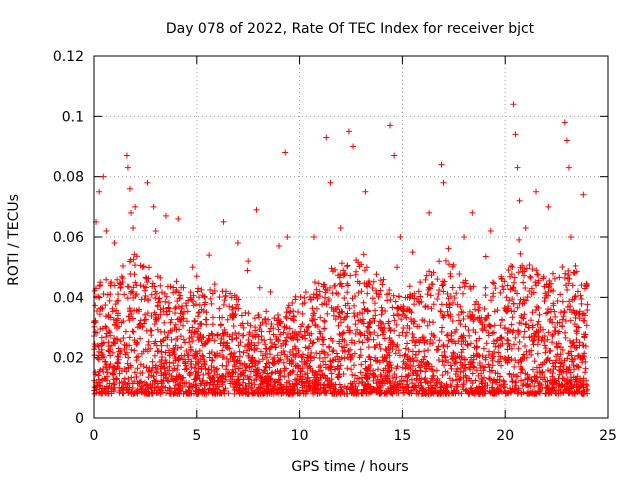 The width and height of the screenshot is (640, 480). What do you see at coordinates (349, 467) in the screenshot?
I see `x-axis-label: GPS time / hours` at bounding box center [349, 467].